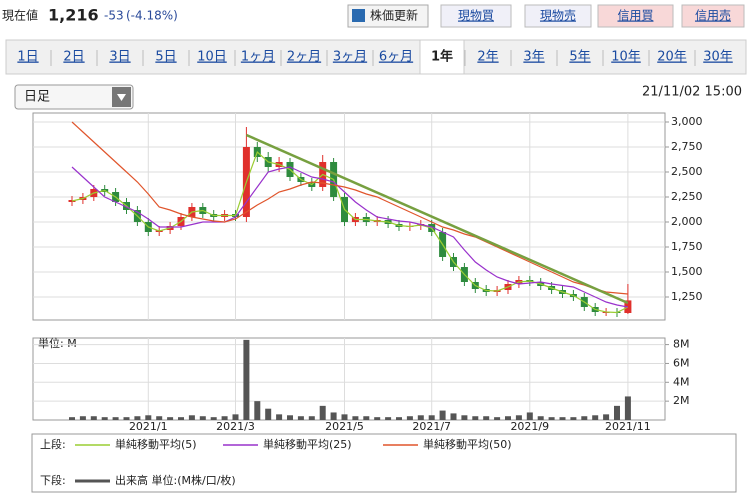  Describe the element at coordinates (53, 444) in the screenshot. I see `legend-upper: 上段:` at that location.